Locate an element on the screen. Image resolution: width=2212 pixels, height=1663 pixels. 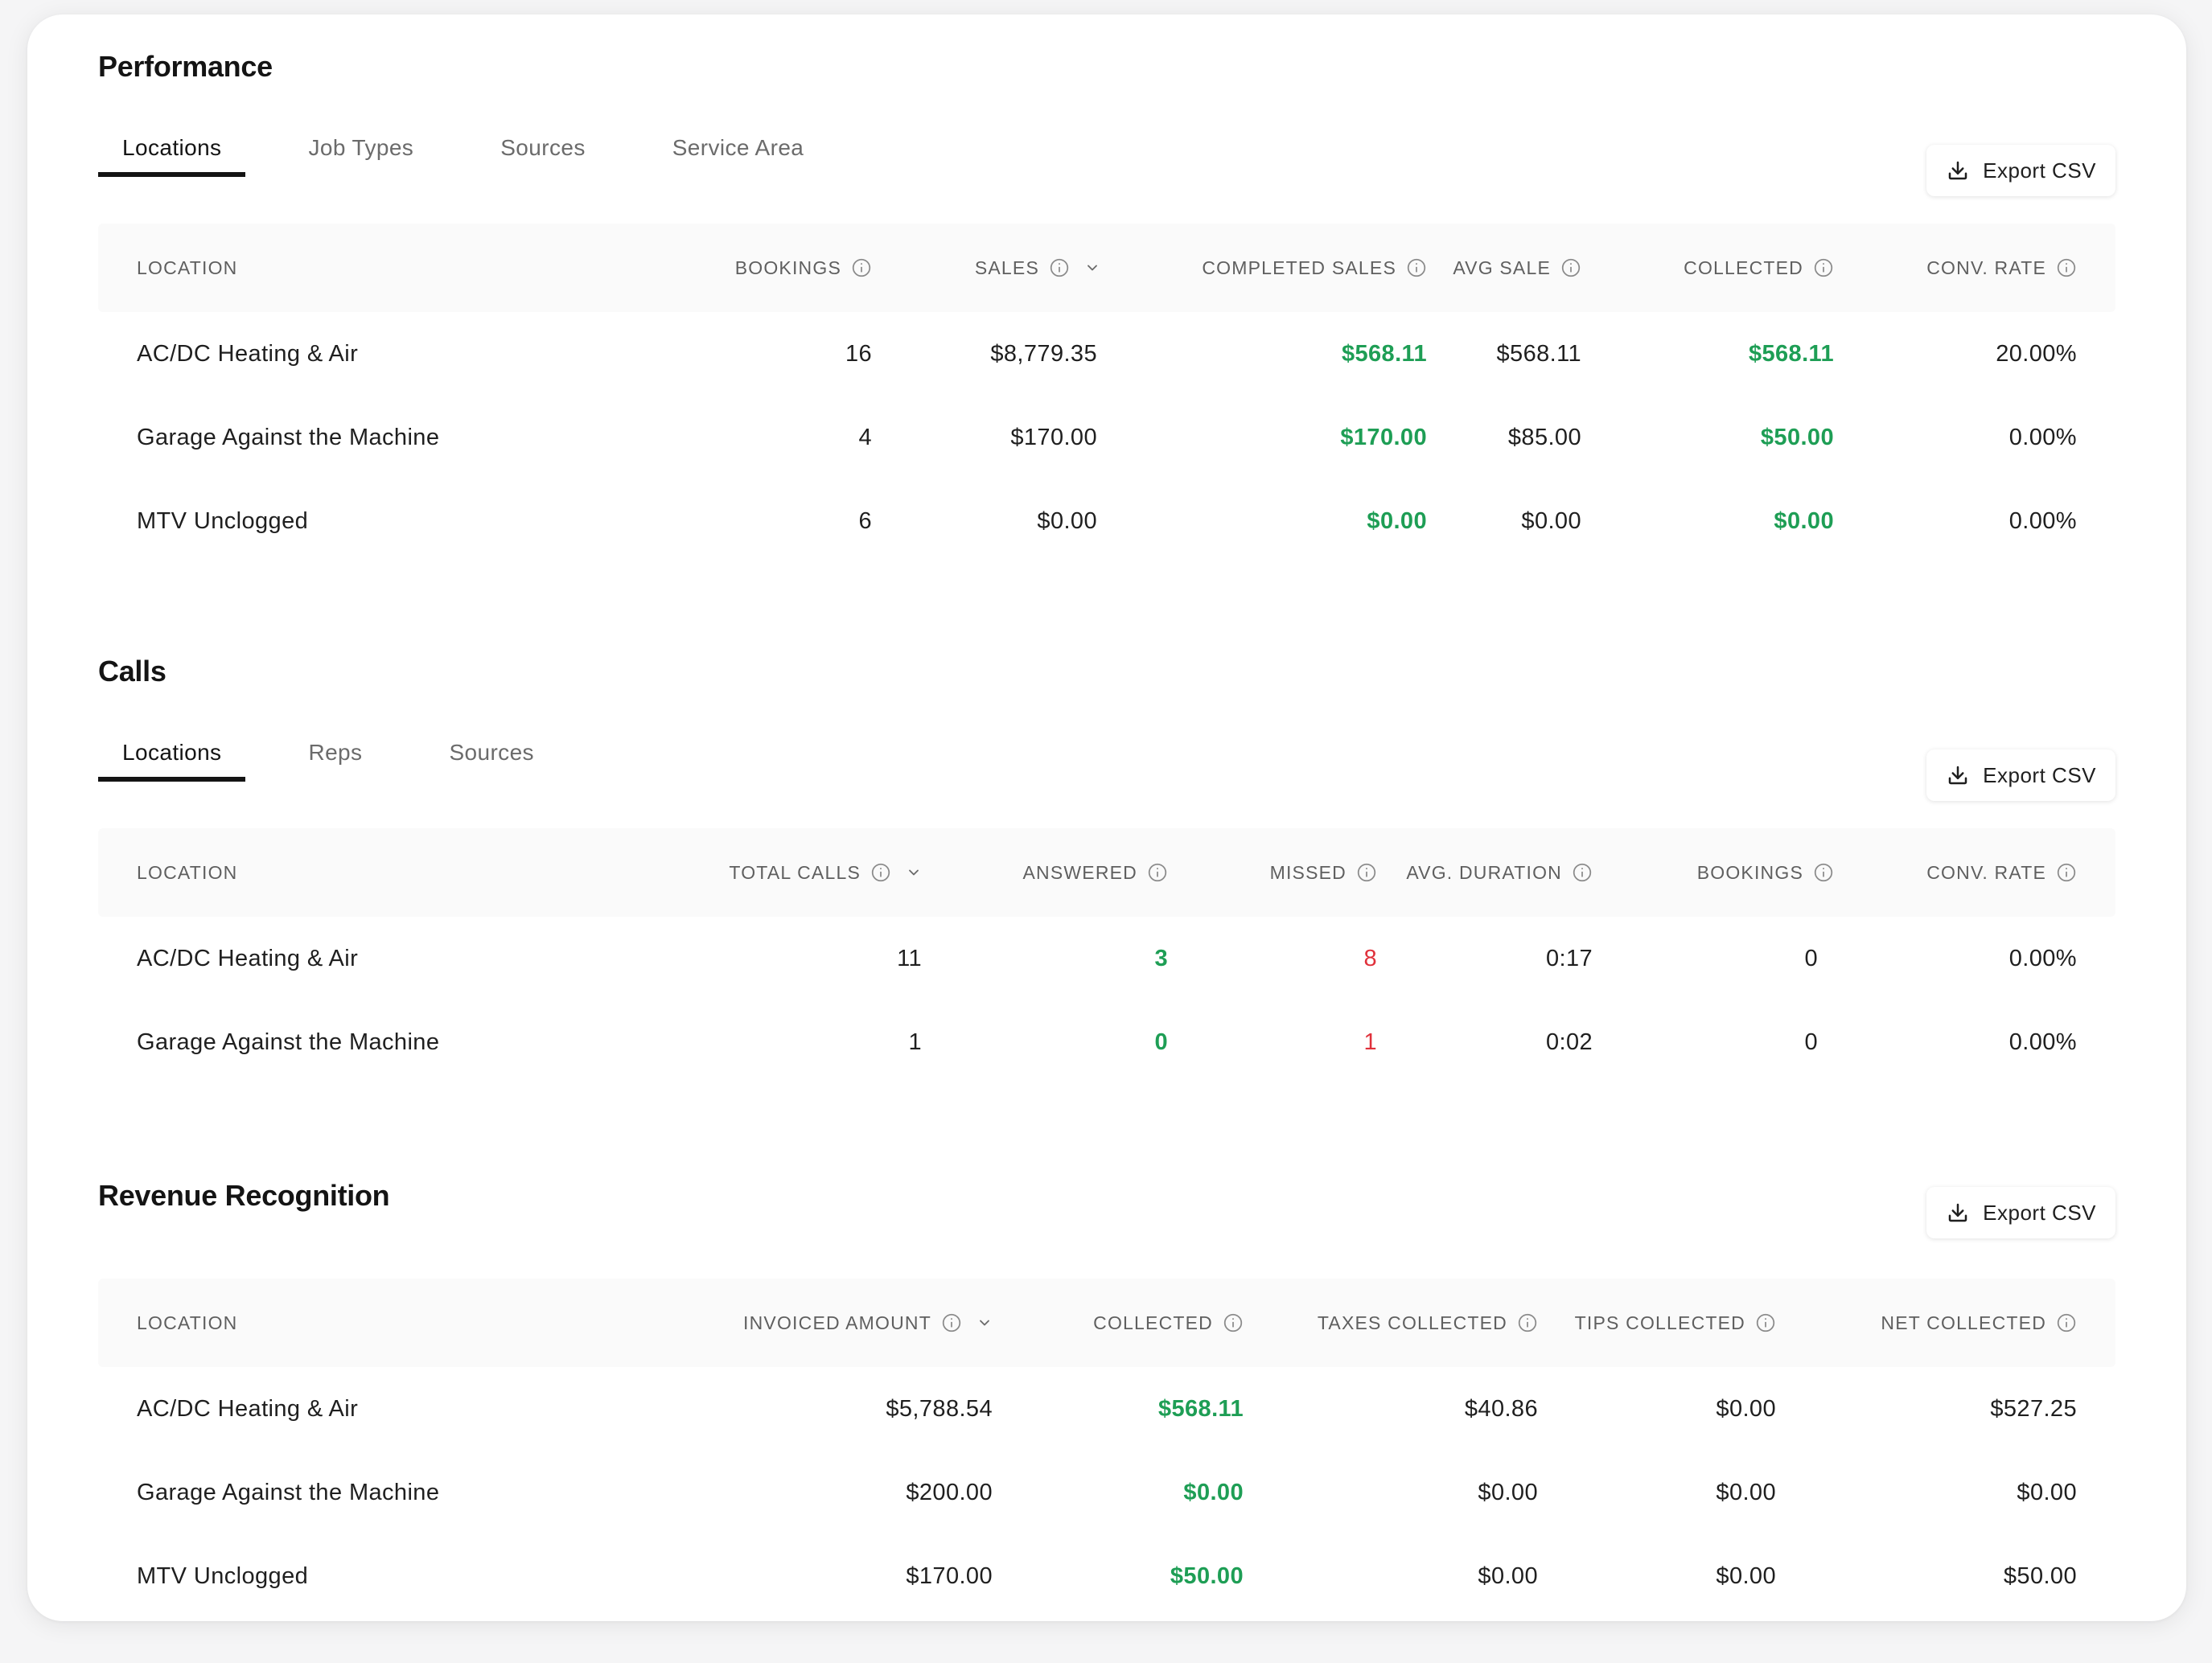
cell-collected: $50.00 is located at coordinates (1797, 437).